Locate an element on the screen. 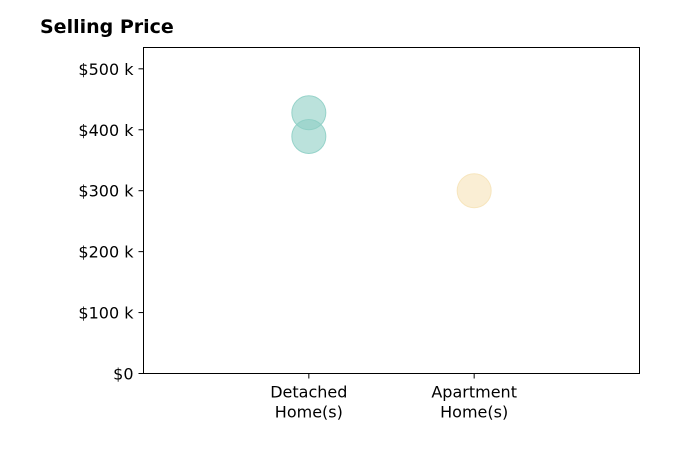  x-axis: Detached Home(s) Apartment Home(s) is located at coordinates (393, 397).